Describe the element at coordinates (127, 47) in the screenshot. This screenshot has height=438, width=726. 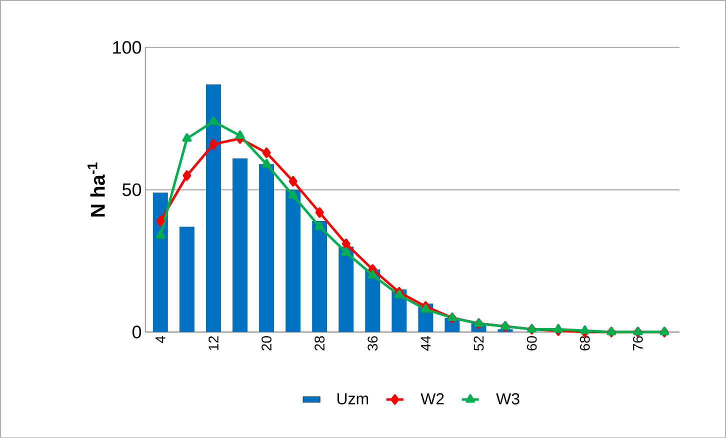
I see `y-tick-label: 100` at that location.